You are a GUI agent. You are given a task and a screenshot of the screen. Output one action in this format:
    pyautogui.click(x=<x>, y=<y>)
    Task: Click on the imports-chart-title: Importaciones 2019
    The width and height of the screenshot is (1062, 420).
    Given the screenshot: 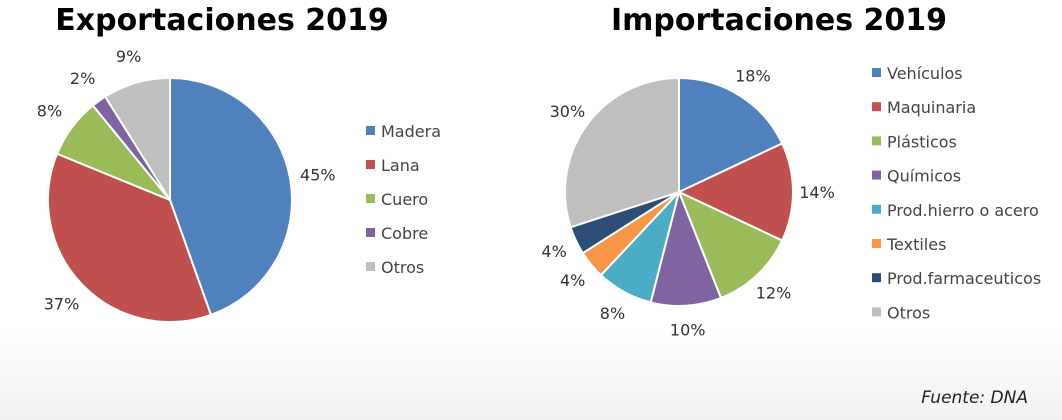 What is the action you would take?
    pyautogui.click(x=779, y=20)
    